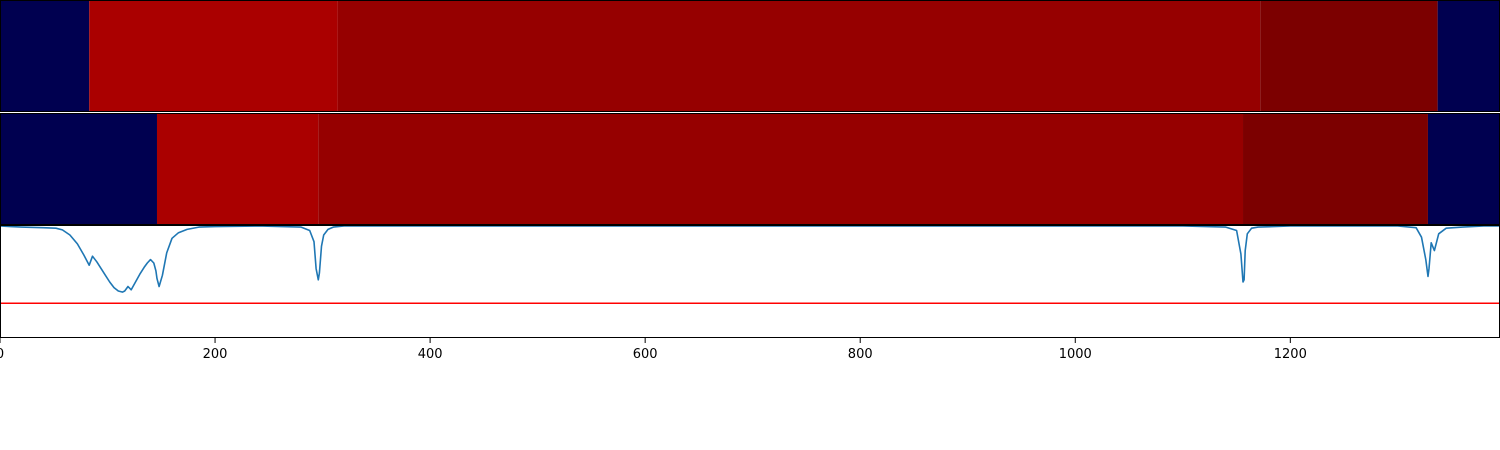  What do you see at coordinates (645, 354) in the screenshot?
I see `x-tick-label: 600` at bounding box center [645, 354].